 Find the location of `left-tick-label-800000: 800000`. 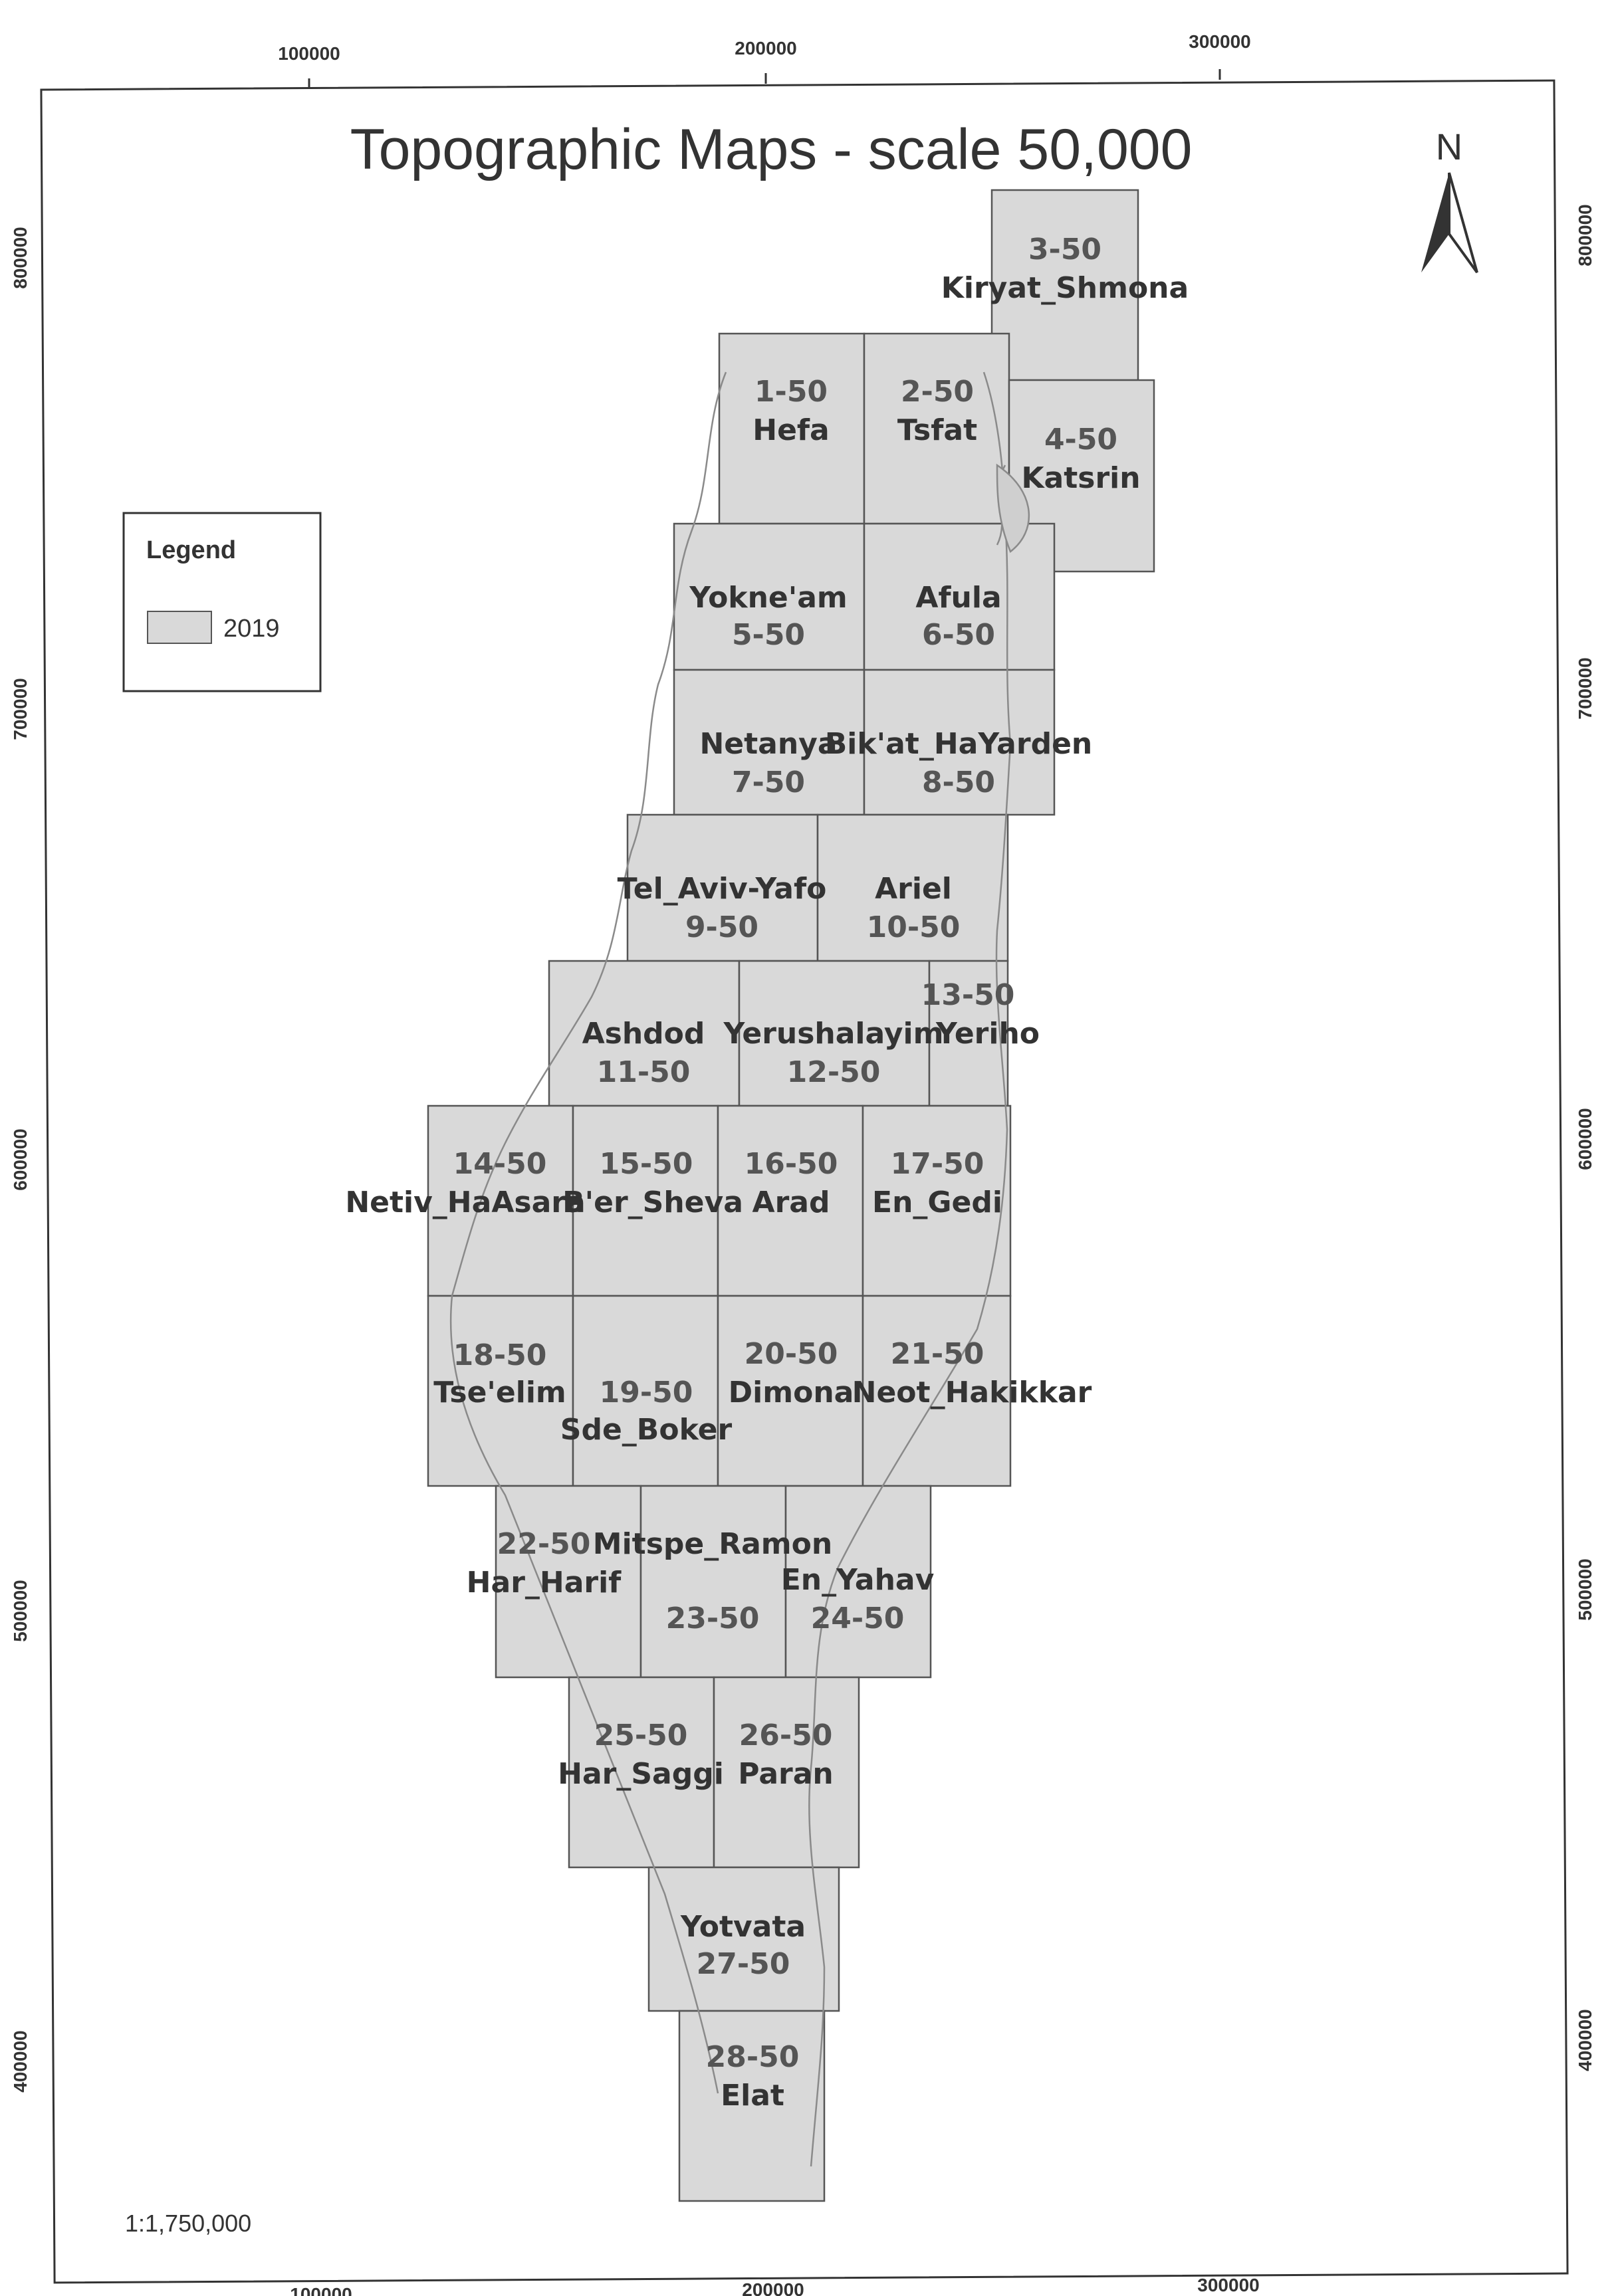

left-tick-label-800000: 800000 is located at coordinates (20, 257).